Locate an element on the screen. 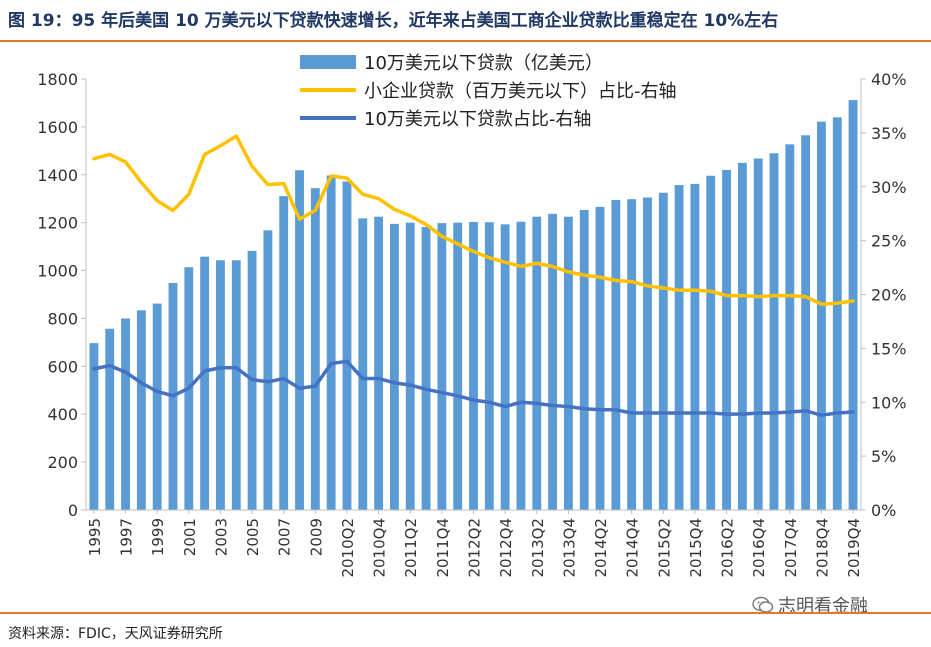 This screenshot has width=931, height=647. x-tick-label: 2011Q4 is located at coordinates (443, 548).